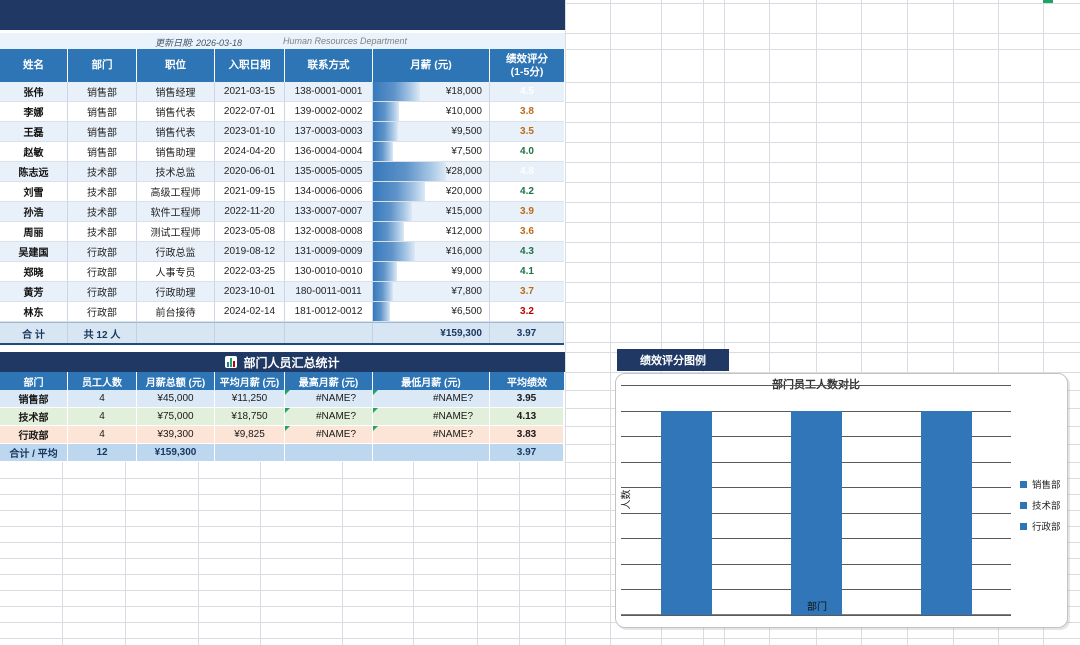  What do you see at coordinates (176, 312) in the screenshot?
I see `cell-title: 前台接待` at bounding box center [176, 312].